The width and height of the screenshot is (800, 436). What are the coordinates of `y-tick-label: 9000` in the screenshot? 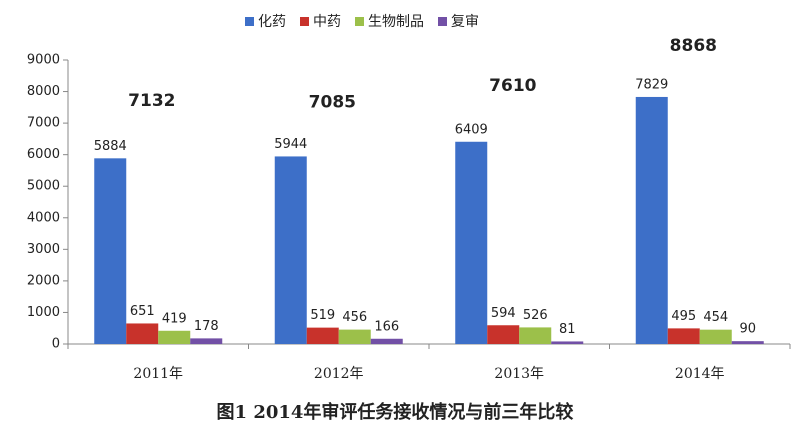 It's located at (43, 60).